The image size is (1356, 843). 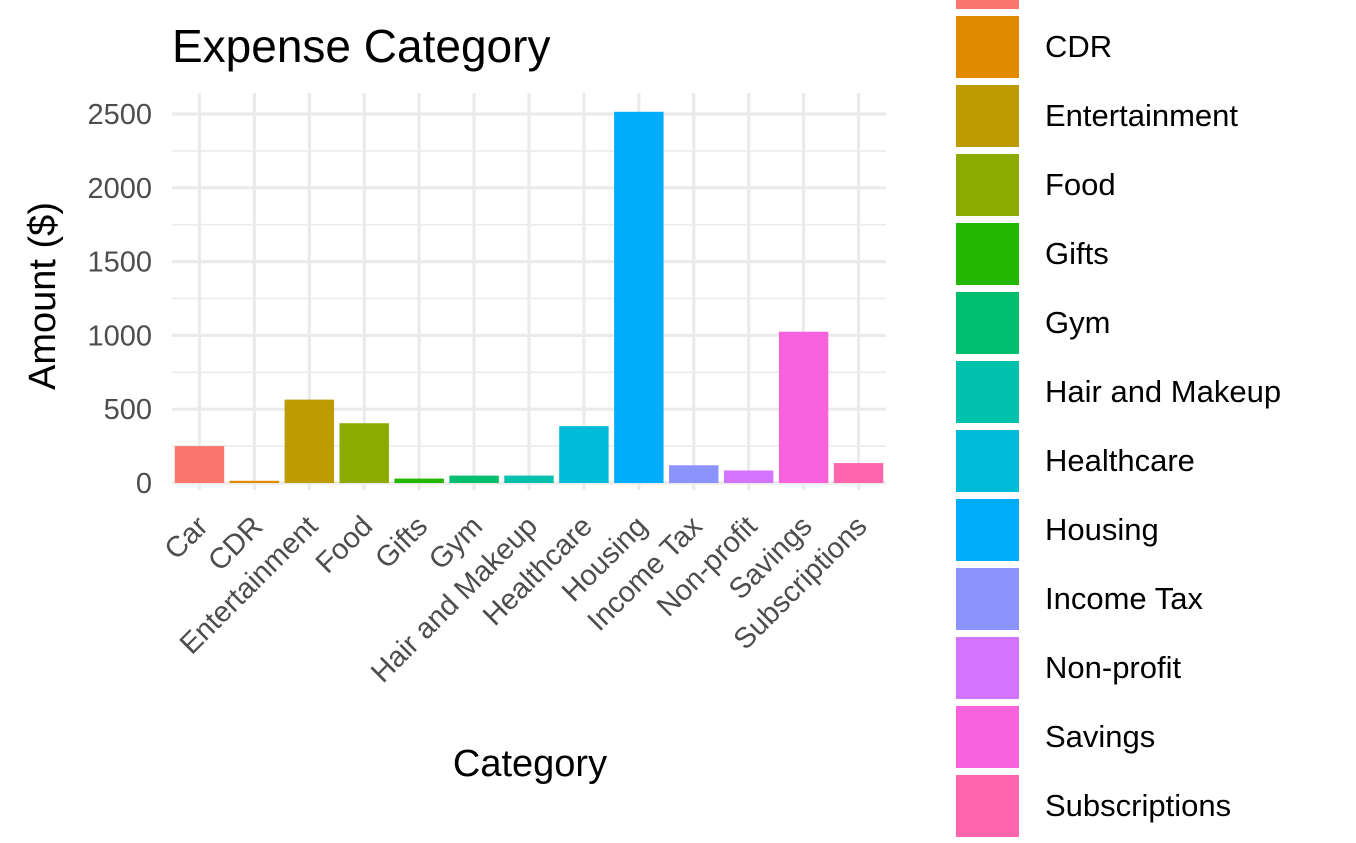 I want to click on bar-food, so click(x=364, y=453).